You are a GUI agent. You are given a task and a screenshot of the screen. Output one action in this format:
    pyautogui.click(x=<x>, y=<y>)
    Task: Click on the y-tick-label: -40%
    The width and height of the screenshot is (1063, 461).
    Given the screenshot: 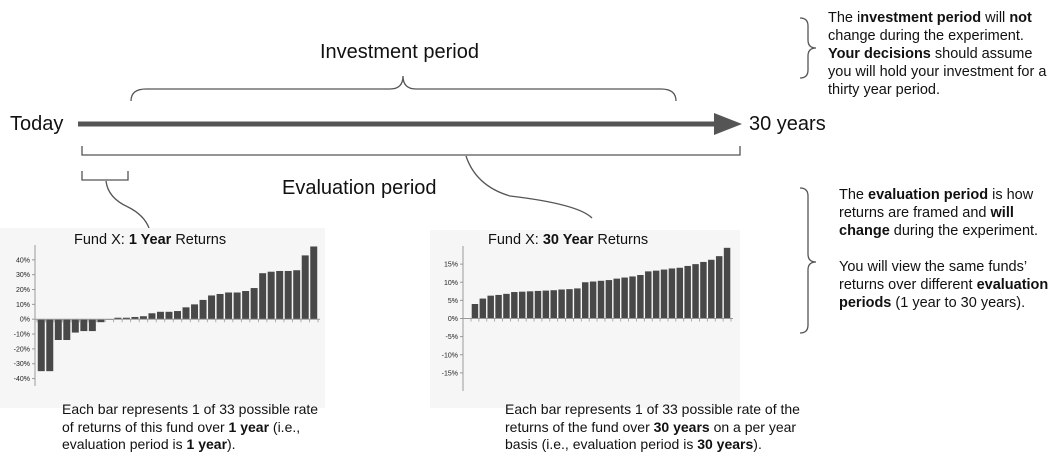 What is the action you would take?
    pyautogui.click(x=22, y=379)
    